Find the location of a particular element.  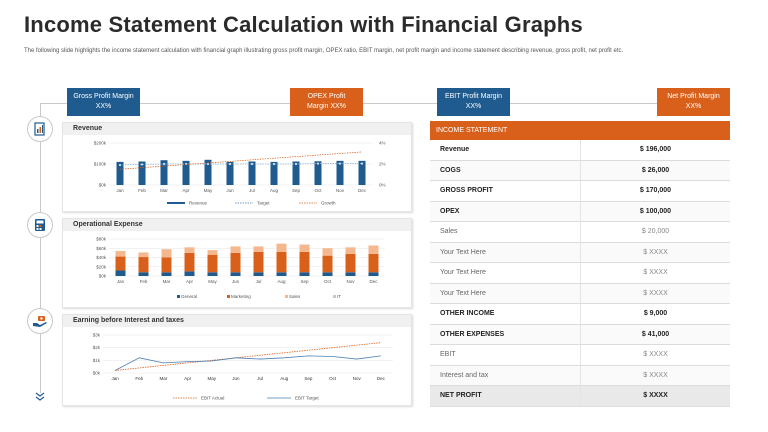

calculator-icon is located at coordinates (40, 225).